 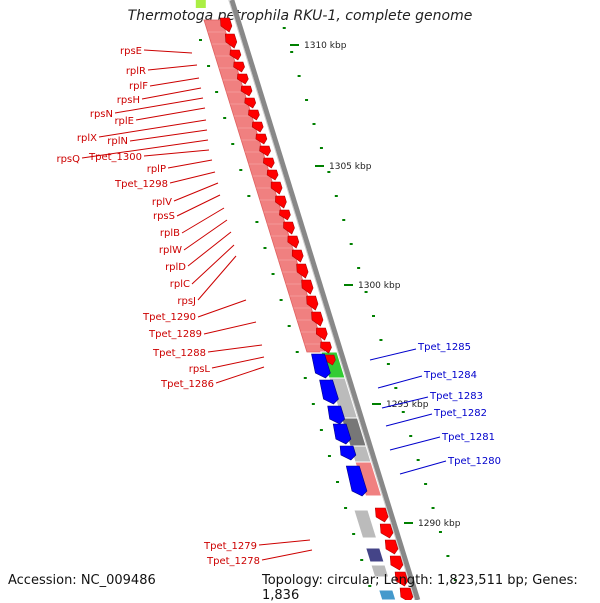 I want to click on reverse-gene-label: Tpet_1281, so click(x=468, y=437).